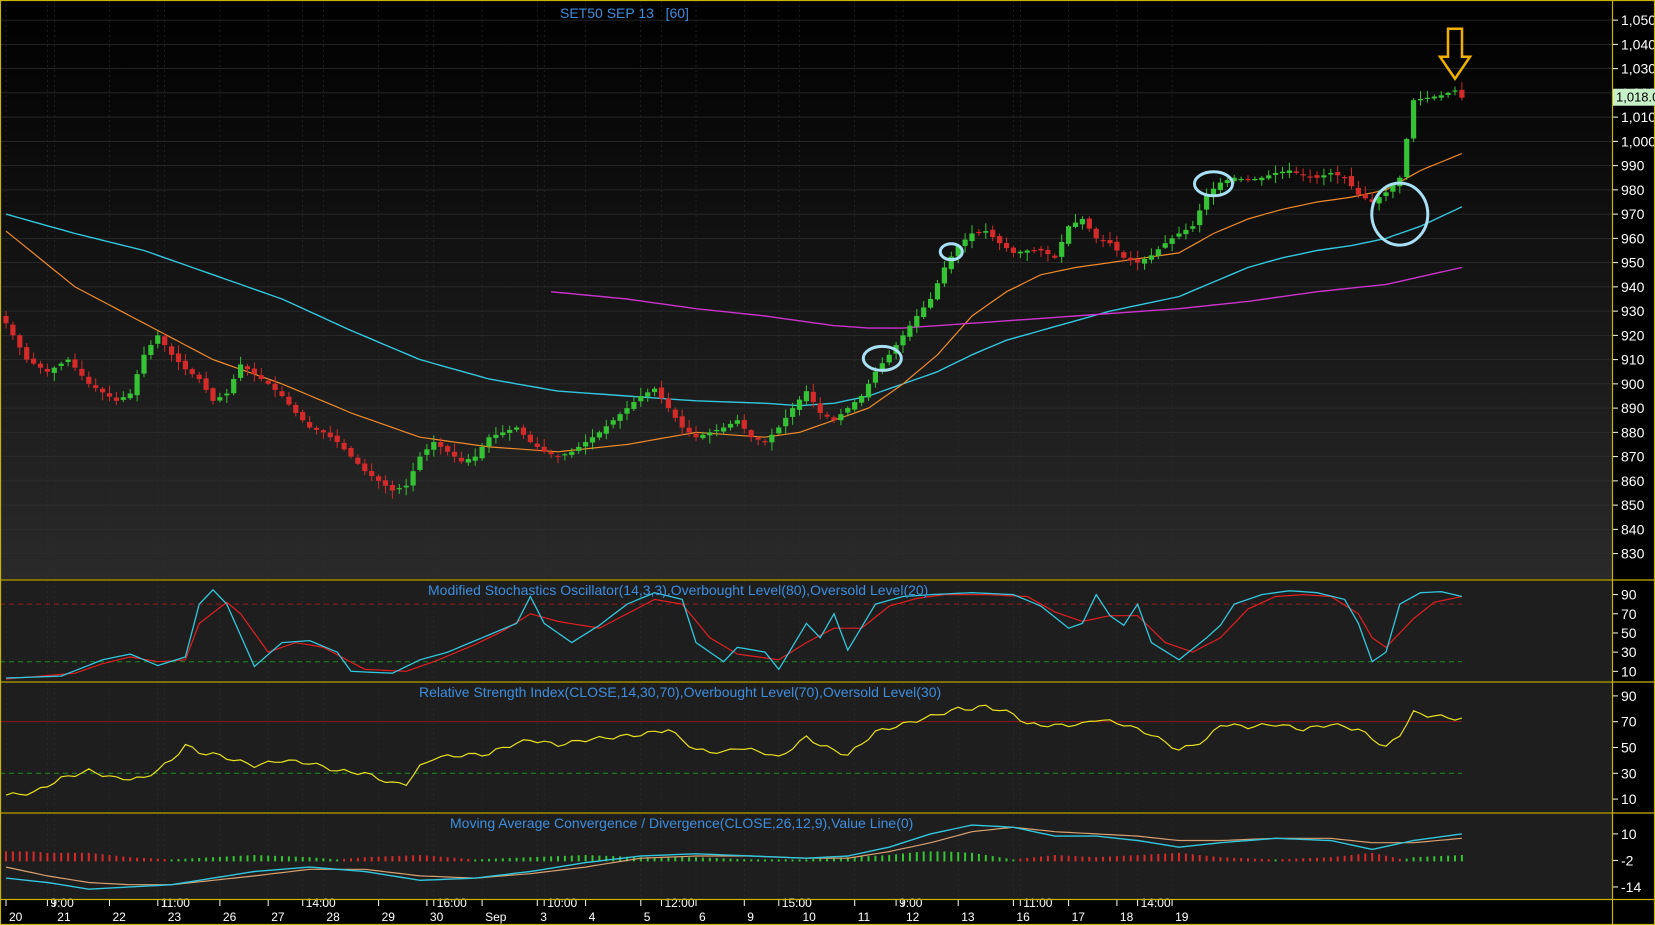 The image size is (1655, 925). What do you see at coordinates (496, 917) in the screenshot?
I see `x-tick-label: Sep` at bounding box center [496, 917].